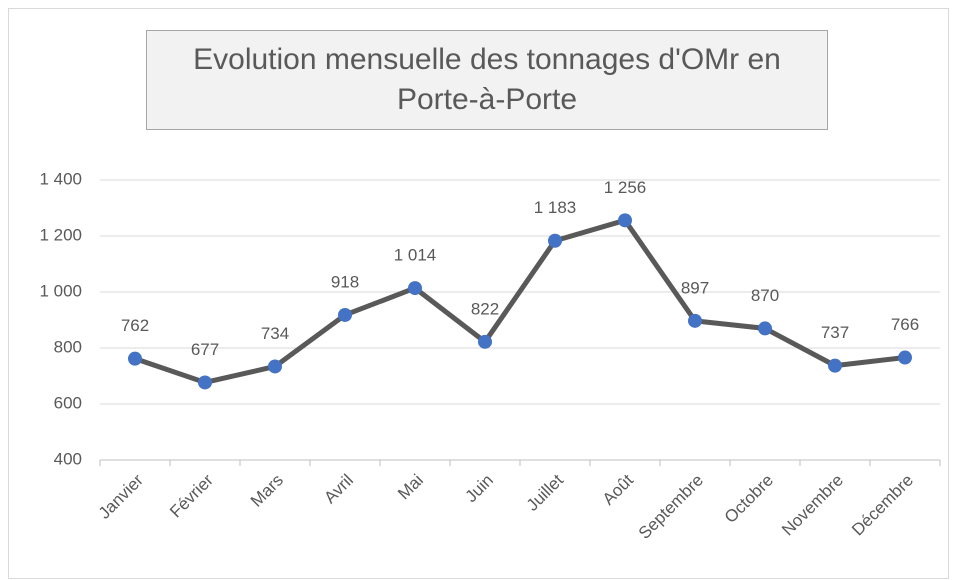 This screenshot has height=580, width=955. What do you see at coordinates (60, 178) in the screenshot?
I see `y-tick-label: 1 400` at bounding box center [60, 178].